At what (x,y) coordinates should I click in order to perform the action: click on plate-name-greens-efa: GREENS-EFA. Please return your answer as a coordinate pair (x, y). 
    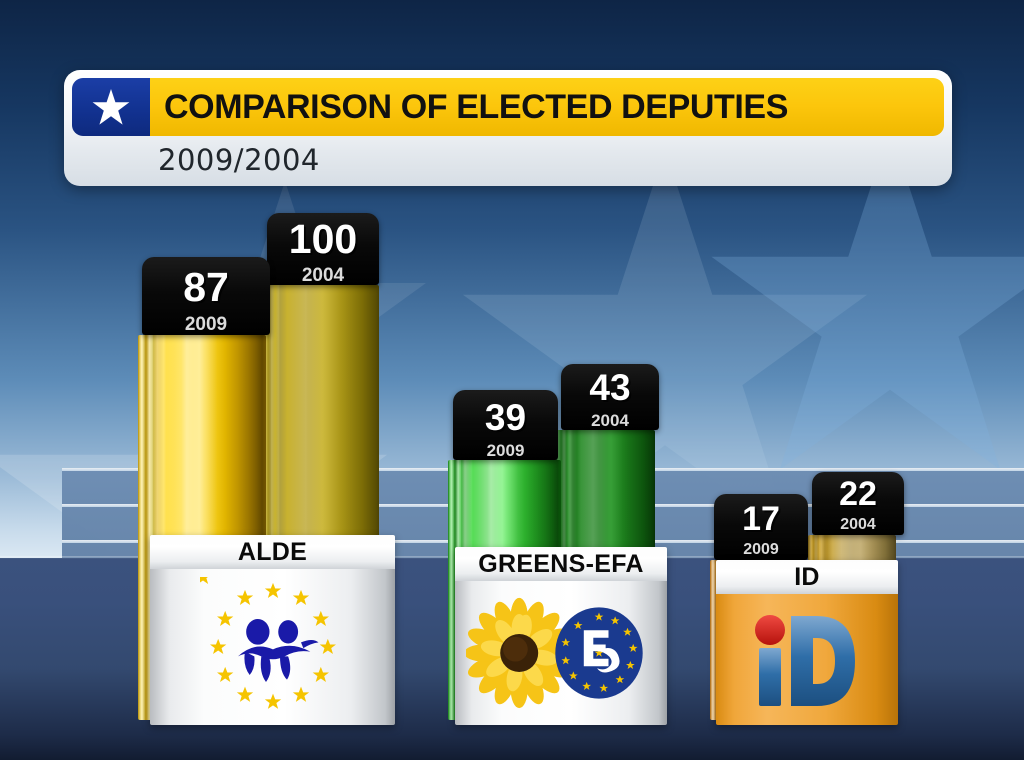
    Looking at the image, I should click on (561, 564).